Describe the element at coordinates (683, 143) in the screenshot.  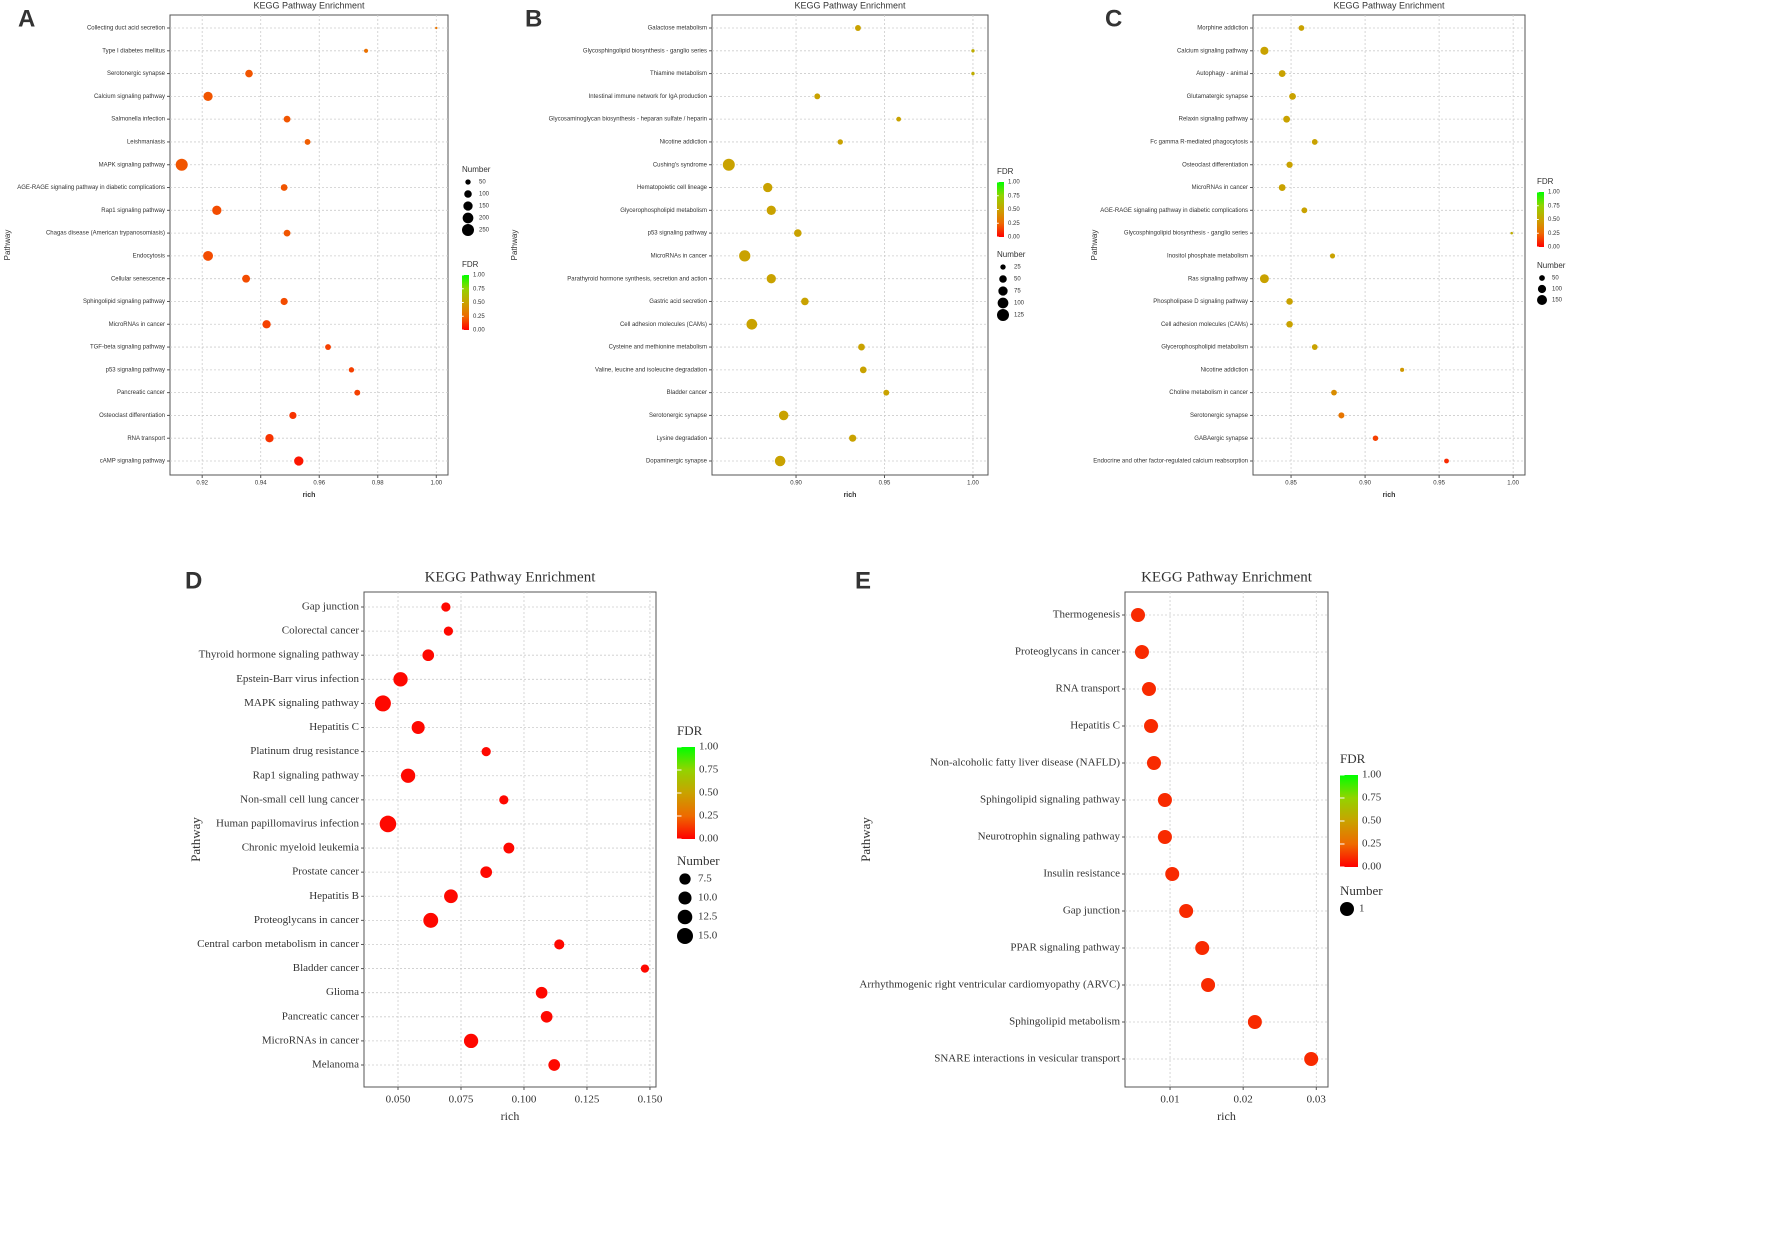
I see `y-tick-label: Nicotine addiction` at that location.